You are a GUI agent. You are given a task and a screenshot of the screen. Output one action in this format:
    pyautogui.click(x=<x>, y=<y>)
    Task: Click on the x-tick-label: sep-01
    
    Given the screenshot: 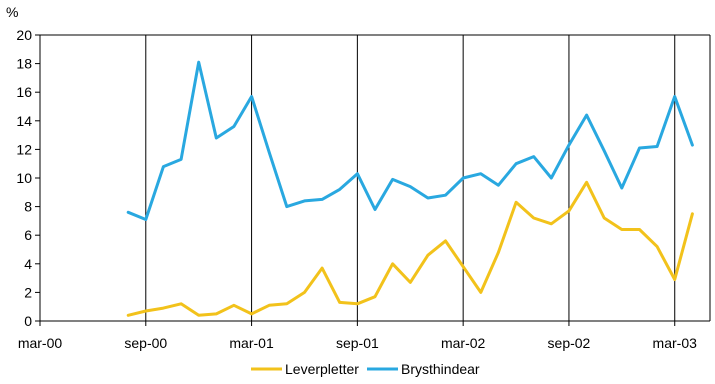 What is the action you would take?
    pyautogui.click(x=357, y=343)
    